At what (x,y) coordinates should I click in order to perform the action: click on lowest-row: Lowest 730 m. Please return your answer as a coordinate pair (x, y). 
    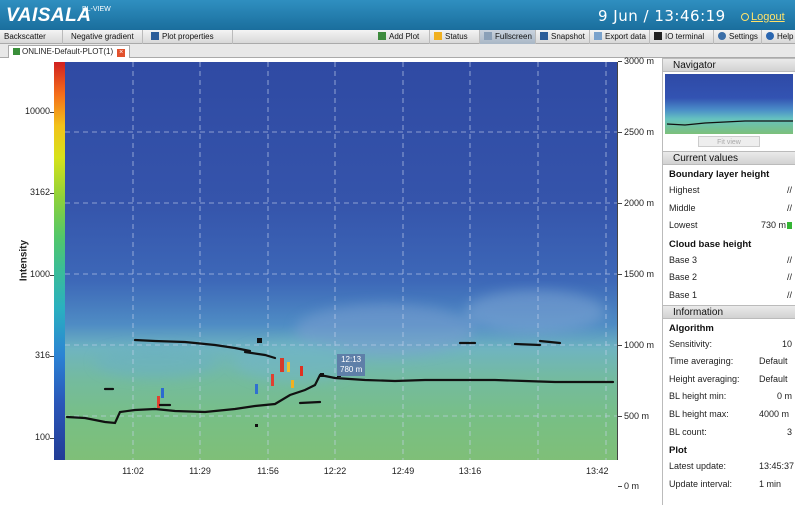
    Looking at the image, I should click on (729, 226).